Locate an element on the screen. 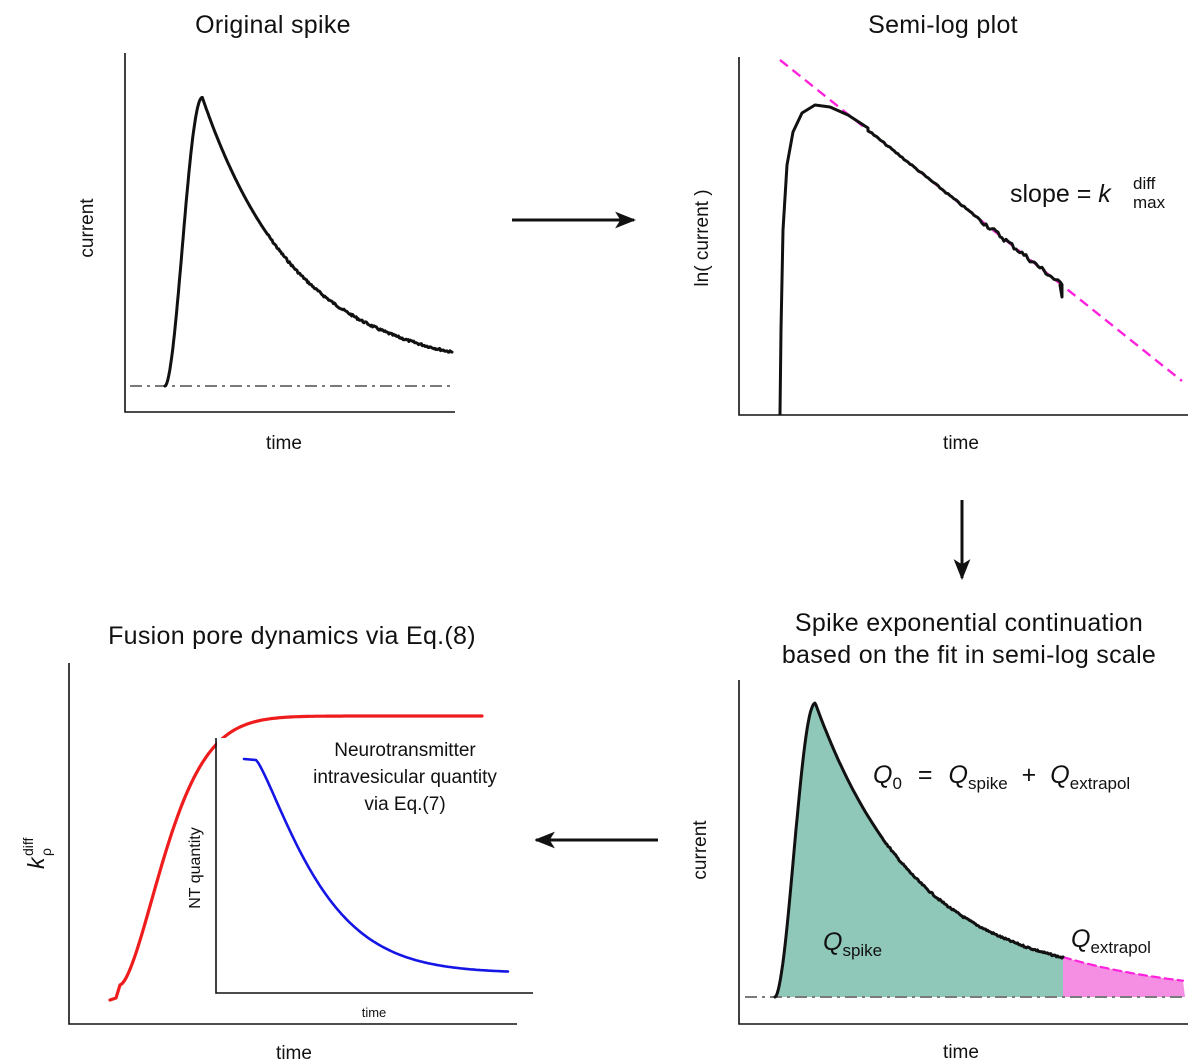 This screenshot has height=1064, width=1193. panel-fusion-kdiff-curve is located at coordinates (296, 858).